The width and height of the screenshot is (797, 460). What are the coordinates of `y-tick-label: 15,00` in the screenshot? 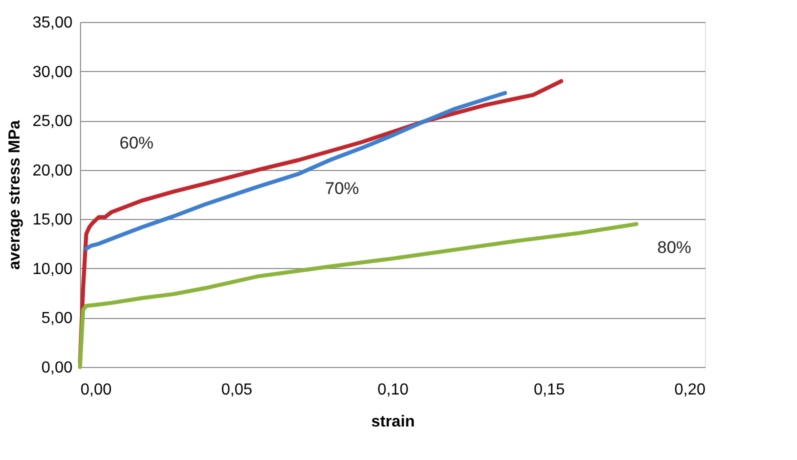 It's located at (52, 220).